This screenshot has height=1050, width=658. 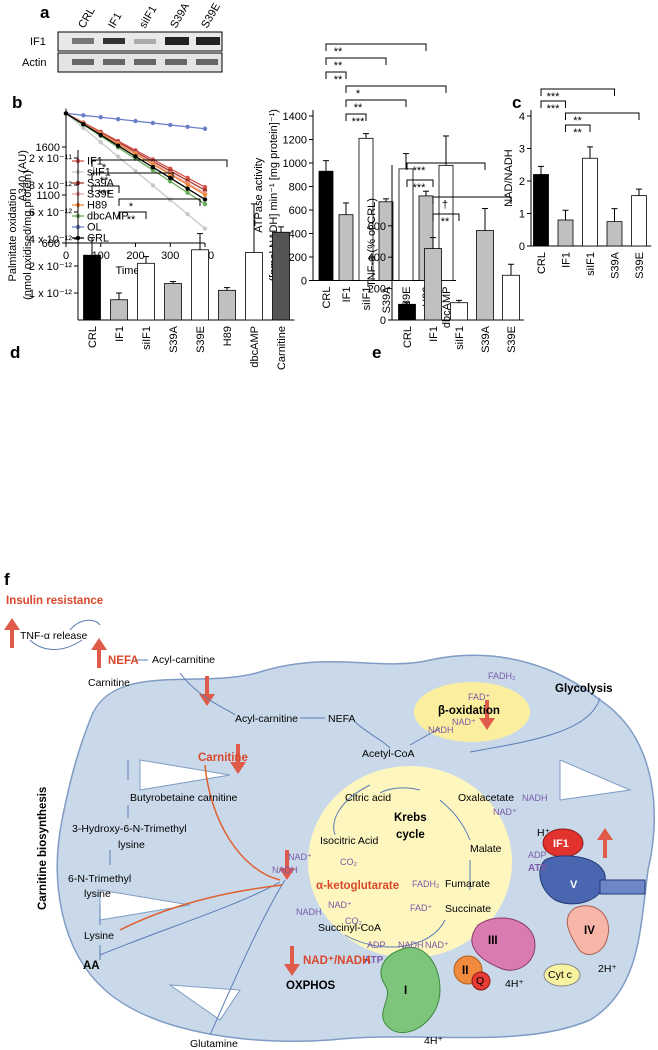 What do you see at coordinates (574, 885) in the screenshot?
I see `diagram-label: V` at bounding box center [574, 885].